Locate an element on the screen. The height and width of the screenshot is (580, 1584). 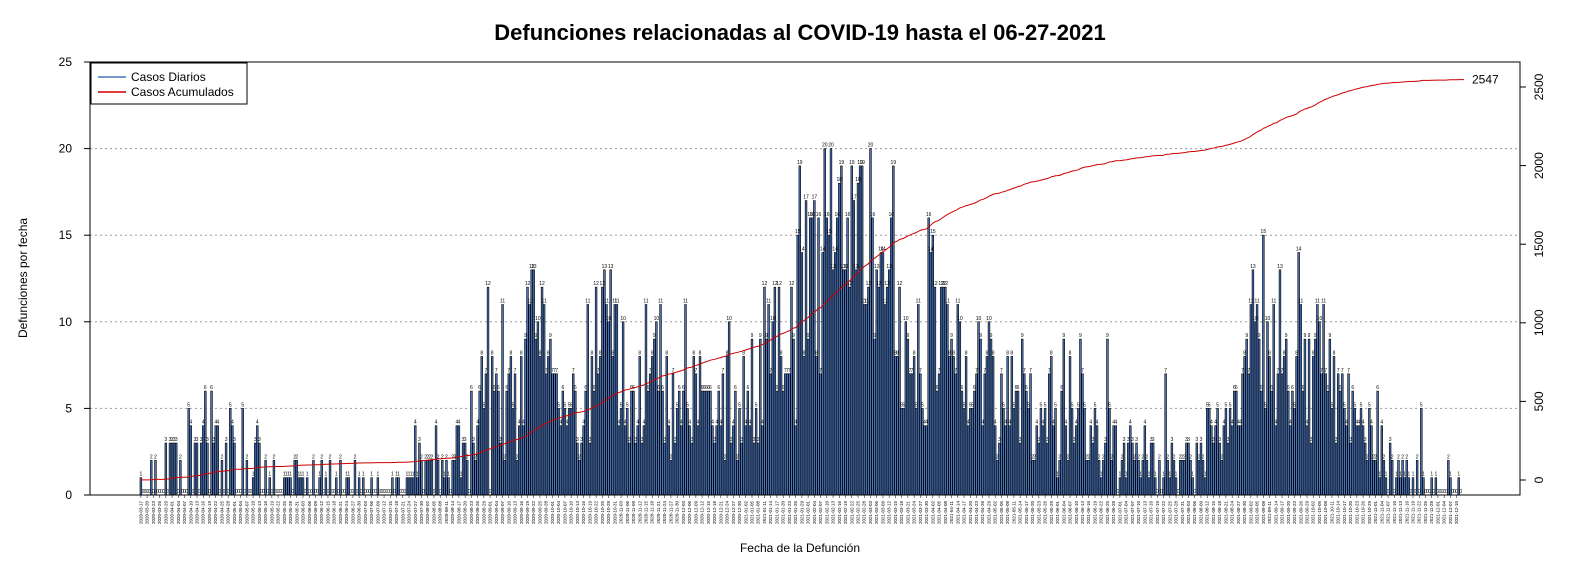
x-tick-label: 2021-02-04 is located at coordinates (814, 513).